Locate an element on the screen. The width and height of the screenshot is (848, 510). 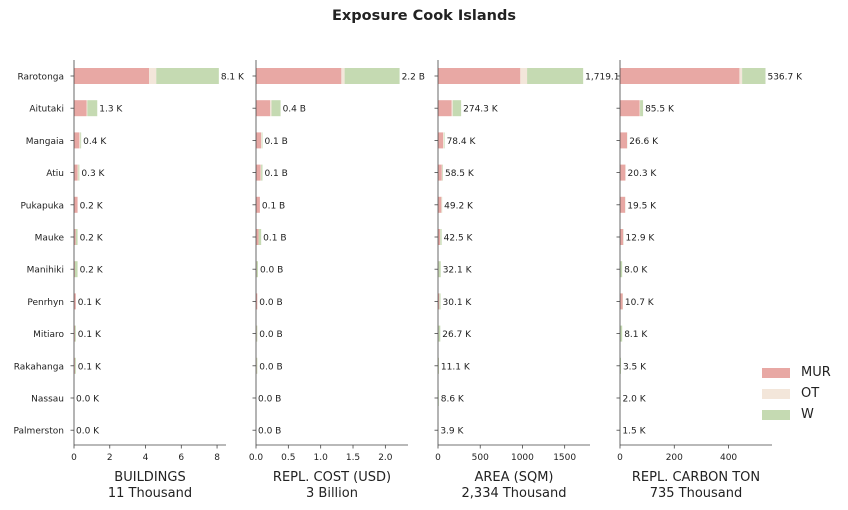
panel-4-bar-aitutaki-w is located at coordinates (642, 108).